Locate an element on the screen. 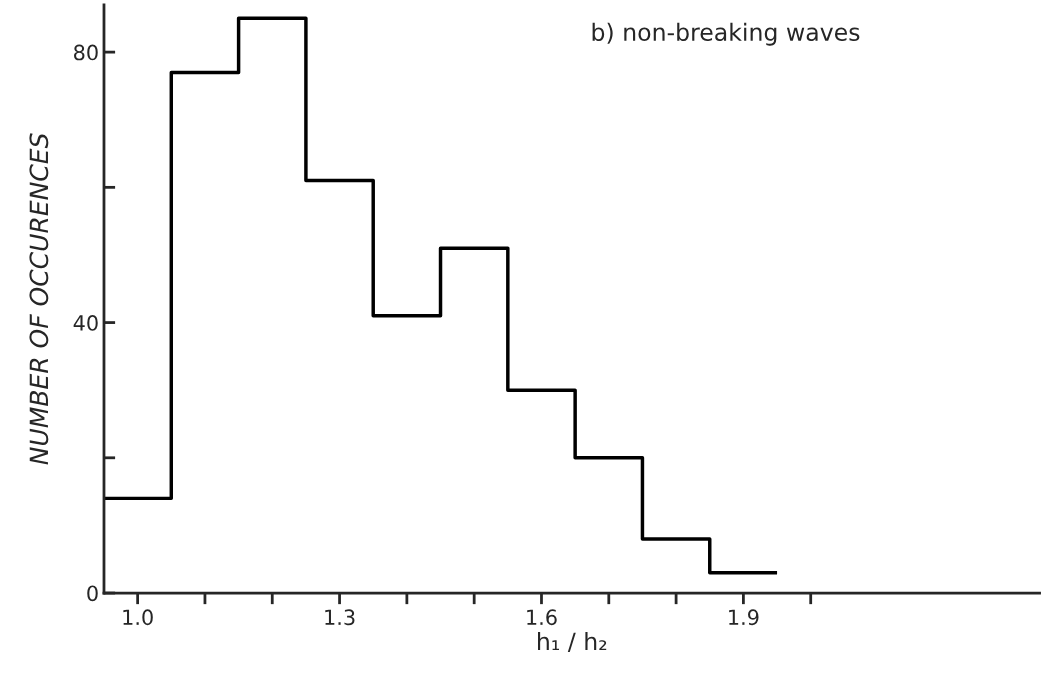 This screenshot has width=1043, height=684. text: b) non-breaking waves is located at coordinates (726, 34).